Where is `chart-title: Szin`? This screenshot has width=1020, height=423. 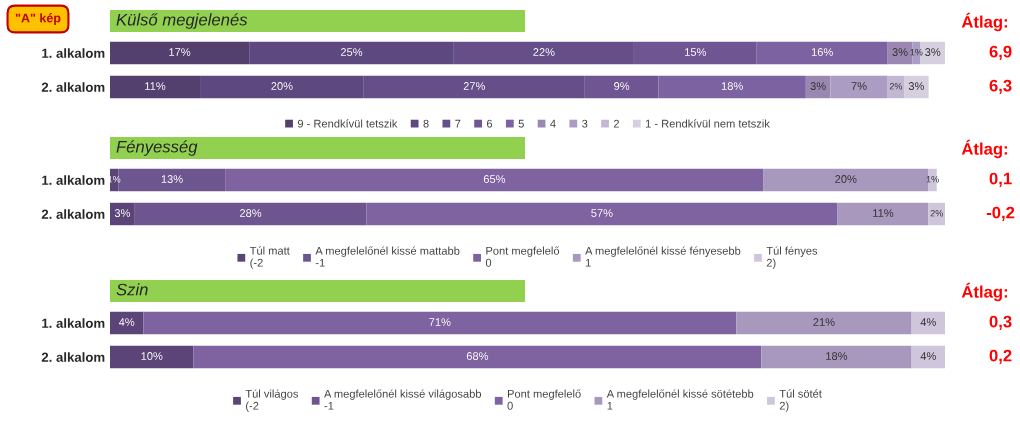 chart-title: Szin is located at coordinates (132, 289).